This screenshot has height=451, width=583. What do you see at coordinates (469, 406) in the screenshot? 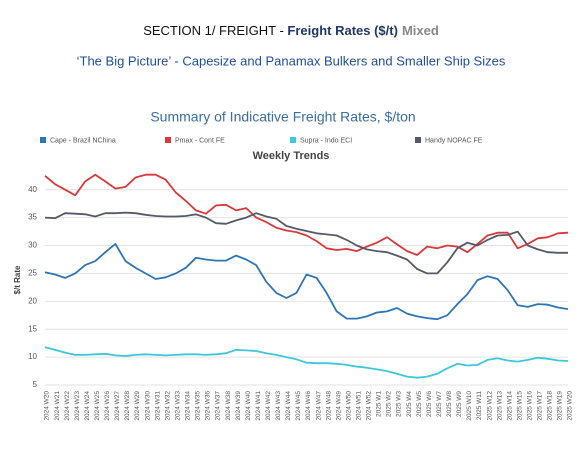
I see `x-tick-label: 2025 W10` at bounding box center [469, 406].